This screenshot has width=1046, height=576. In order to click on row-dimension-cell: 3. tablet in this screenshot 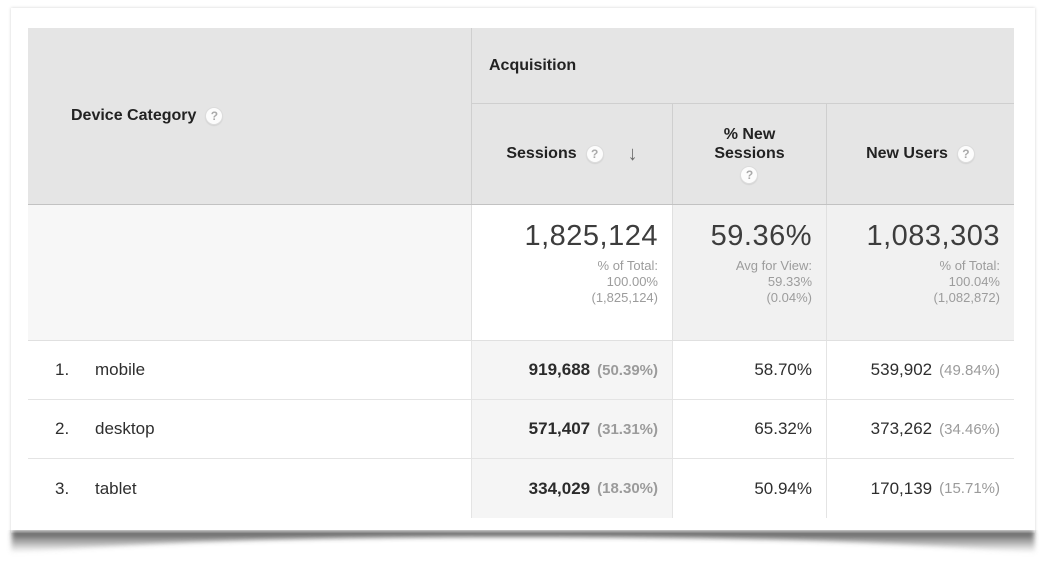, I will do `click(250, 488)`.